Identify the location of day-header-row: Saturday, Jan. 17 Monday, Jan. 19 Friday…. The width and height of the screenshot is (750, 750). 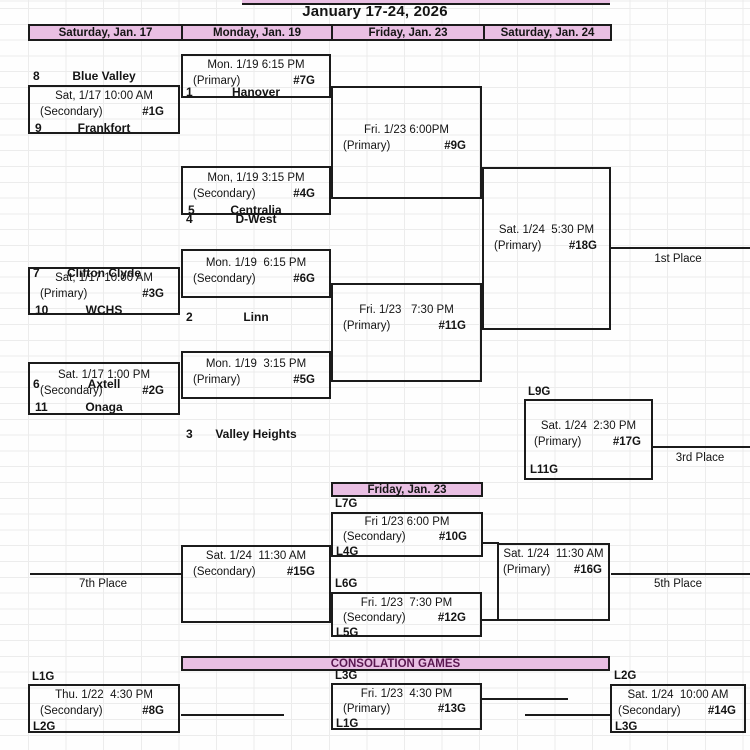
(320, 32).